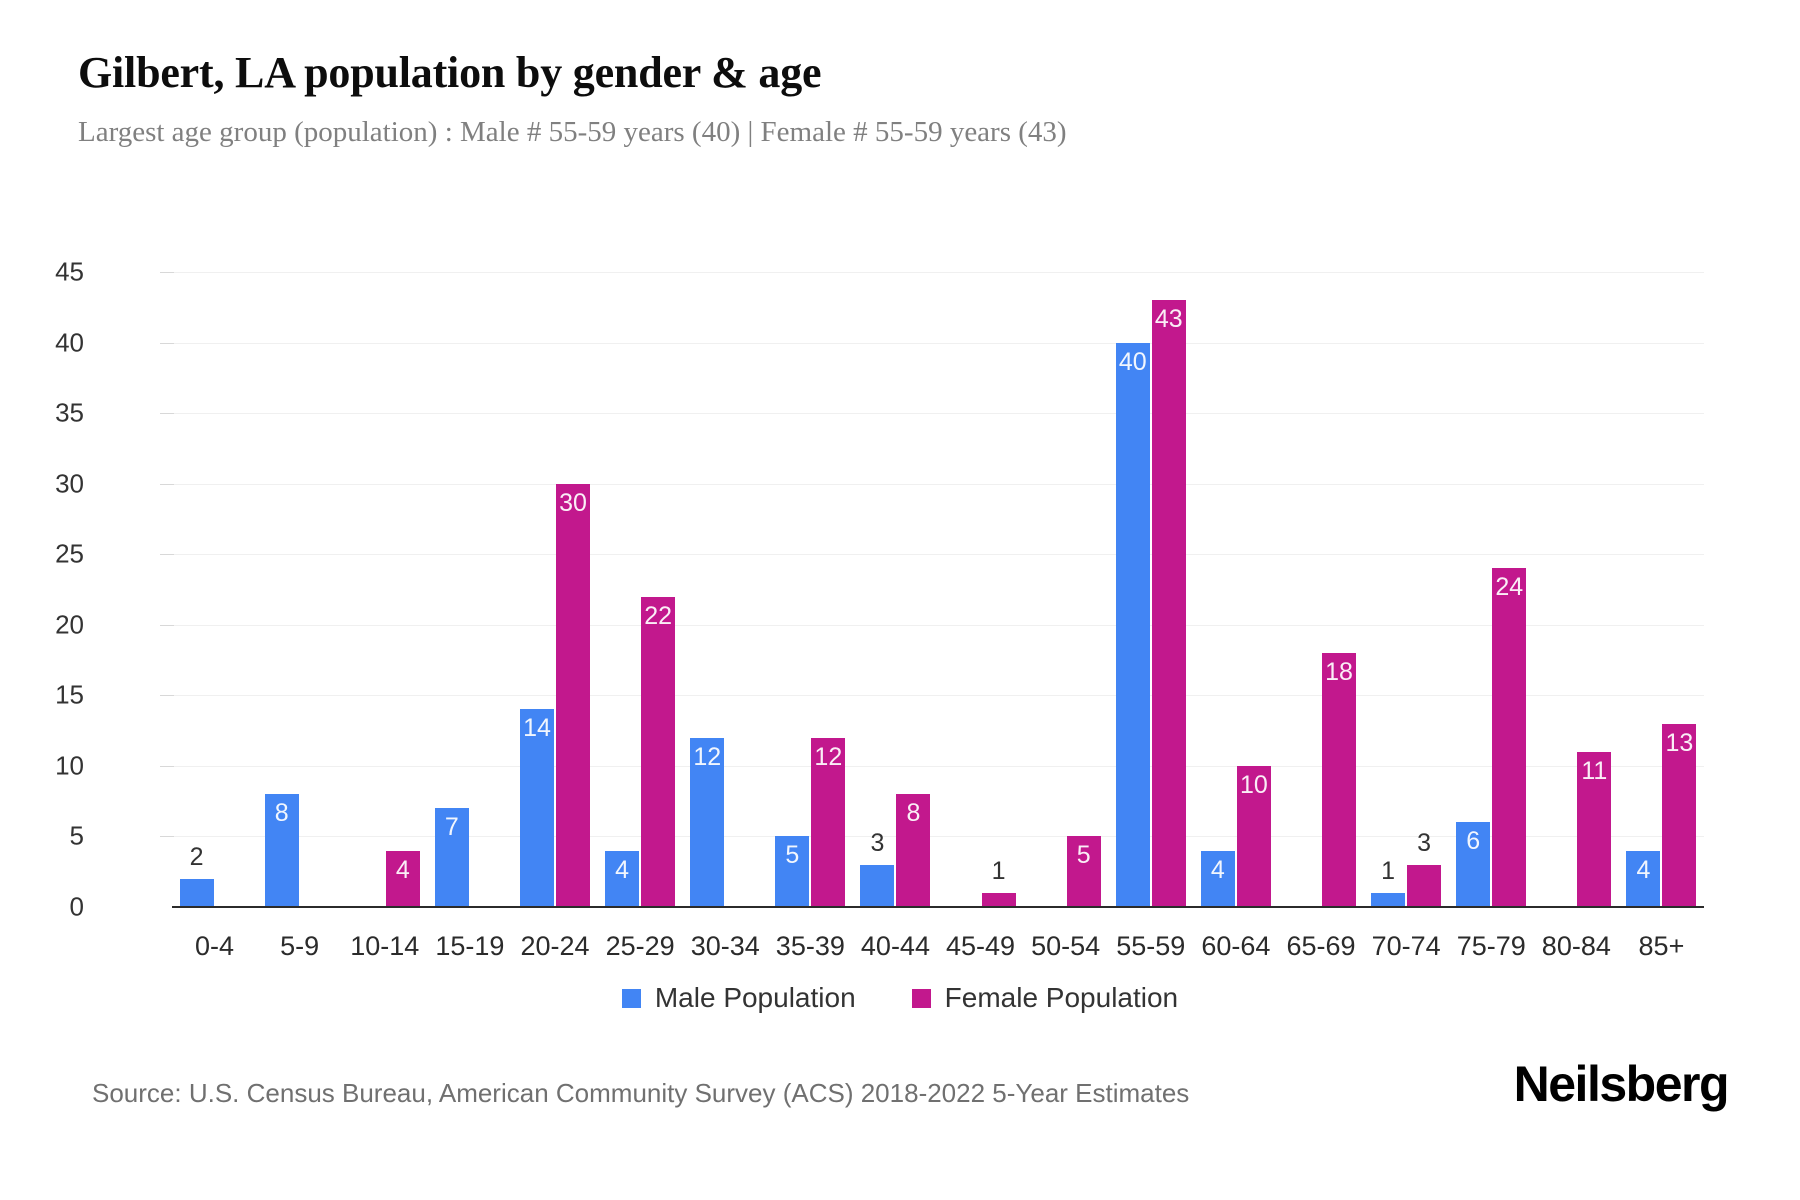 This screenshot has height=1200, width=1800. I want to click on x-axis-tick-label: 70-74, so click(1406, 946).